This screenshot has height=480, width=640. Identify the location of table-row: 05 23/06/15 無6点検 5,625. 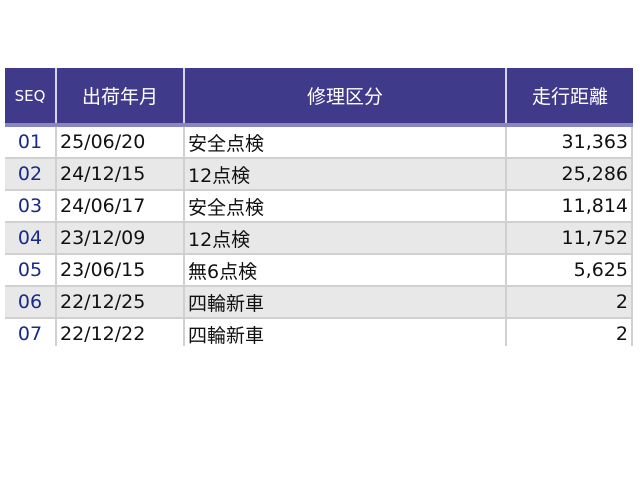
(319, 271).